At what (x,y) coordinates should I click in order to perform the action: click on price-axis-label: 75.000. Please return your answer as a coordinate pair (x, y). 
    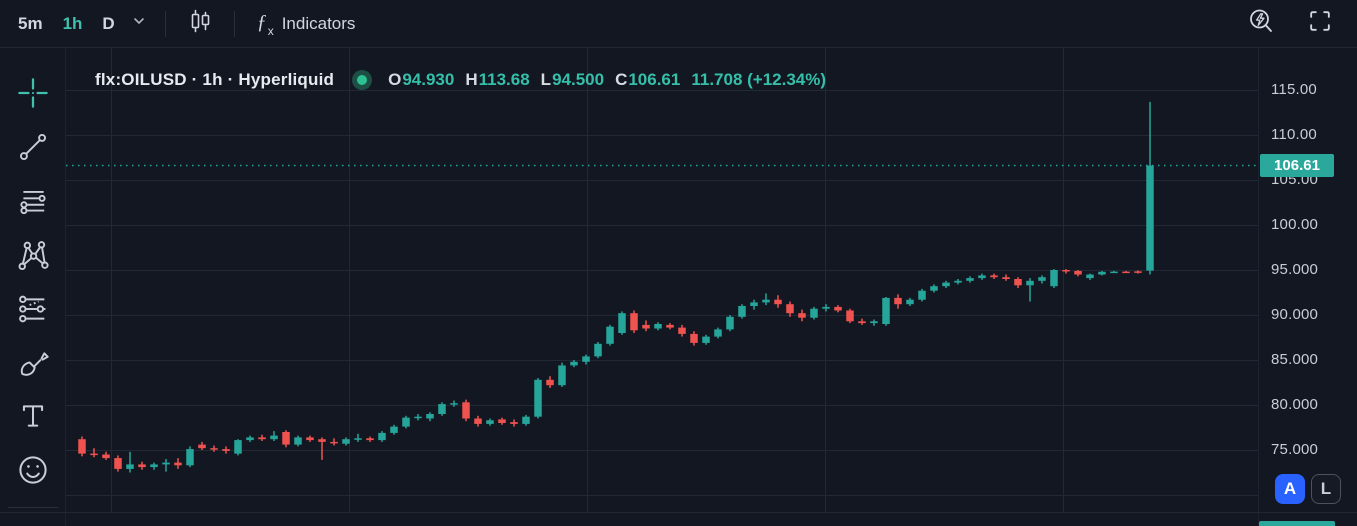
    Looking at the image, I should click on (1295, 449).